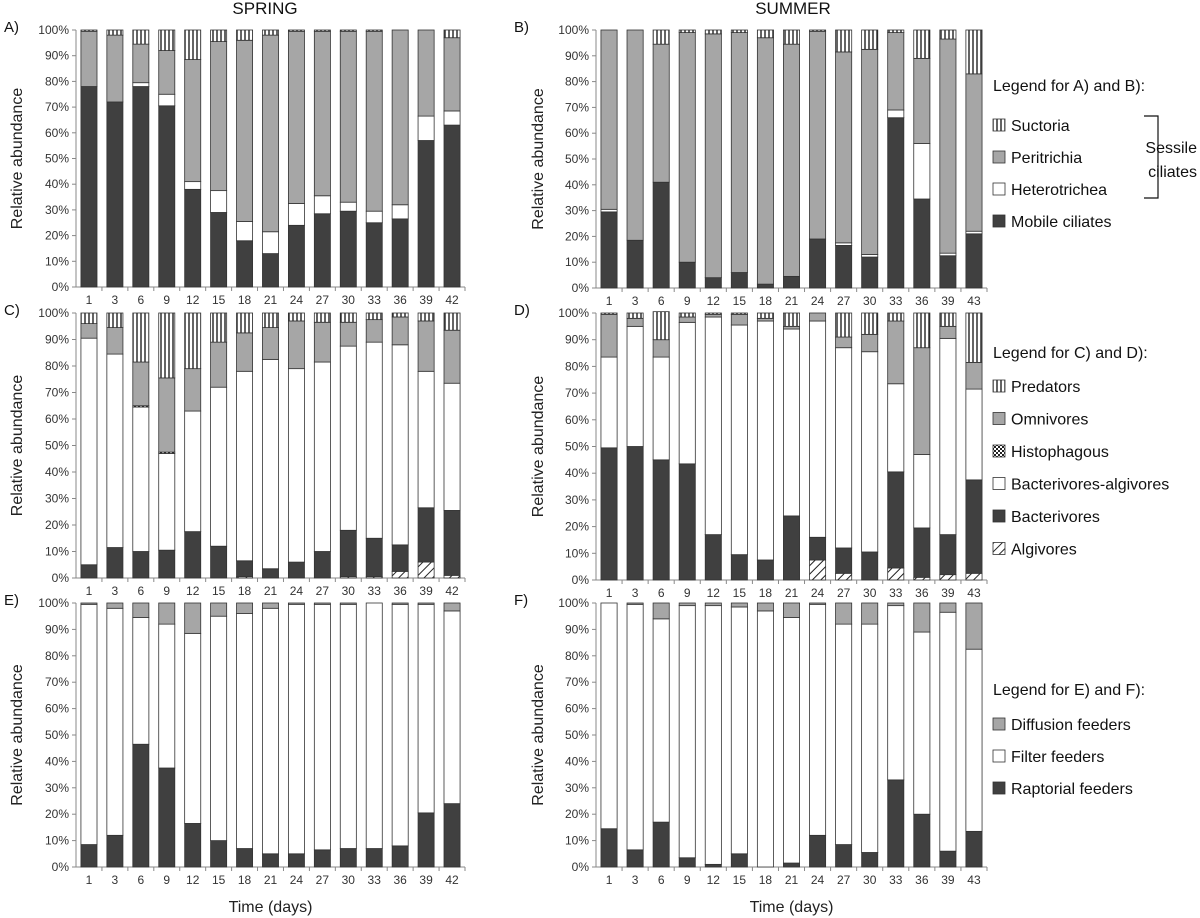 Image resolution: width=1200 pixels, height=918 pixels. What do you see at coordinates (61, 287) in the screenshot?
I see `y-tick-label: 0%` at bounding box center [61, 287].